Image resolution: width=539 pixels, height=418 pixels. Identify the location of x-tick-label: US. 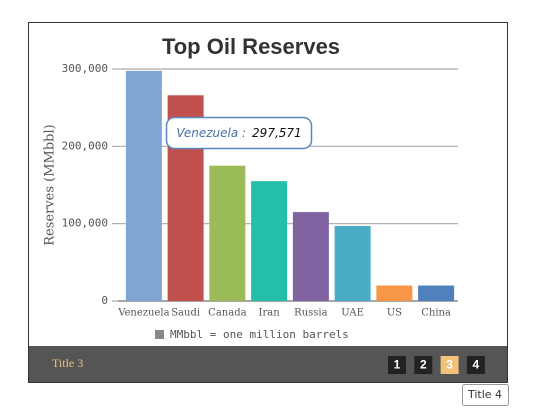
(394, 313).